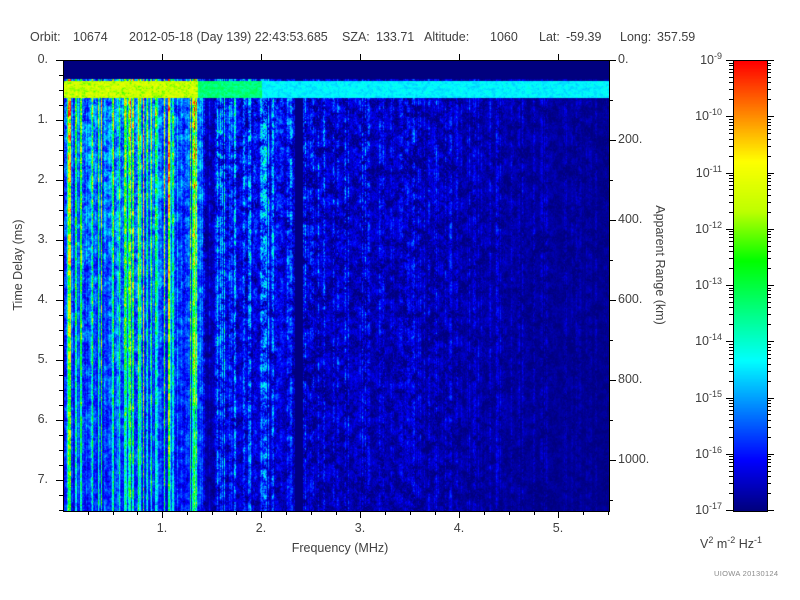 This screenshot has height=600, width=800. I want to click on y2-tick-label: 600., so click(630, 299).